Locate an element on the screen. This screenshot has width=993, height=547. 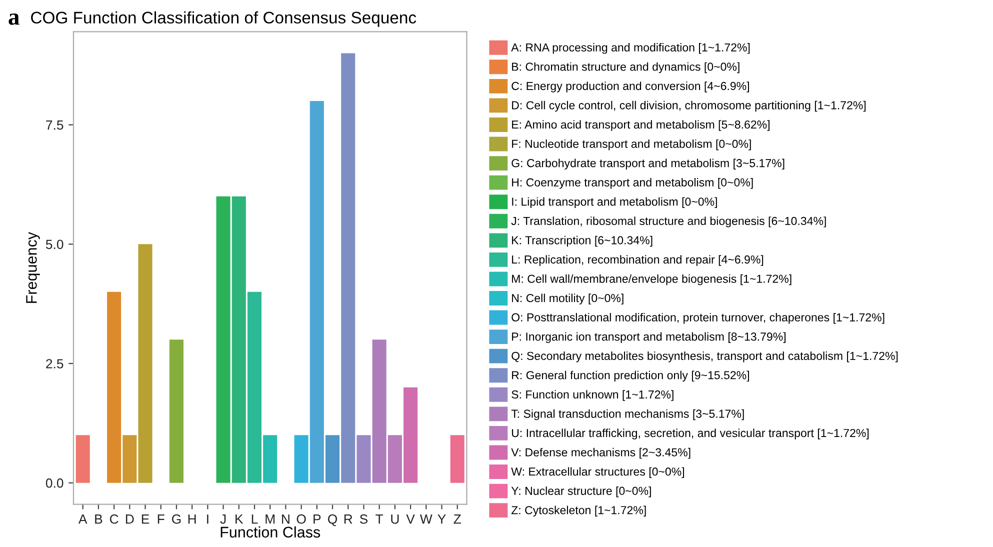
x-tick-label: Y is located at coordinates (442, 519).